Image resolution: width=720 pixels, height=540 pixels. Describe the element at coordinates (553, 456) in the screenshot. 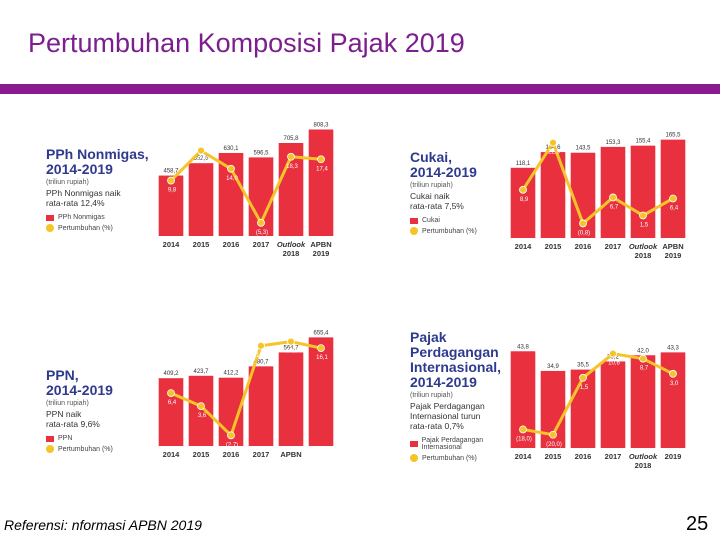

I see `category-label: 2015` at that location.